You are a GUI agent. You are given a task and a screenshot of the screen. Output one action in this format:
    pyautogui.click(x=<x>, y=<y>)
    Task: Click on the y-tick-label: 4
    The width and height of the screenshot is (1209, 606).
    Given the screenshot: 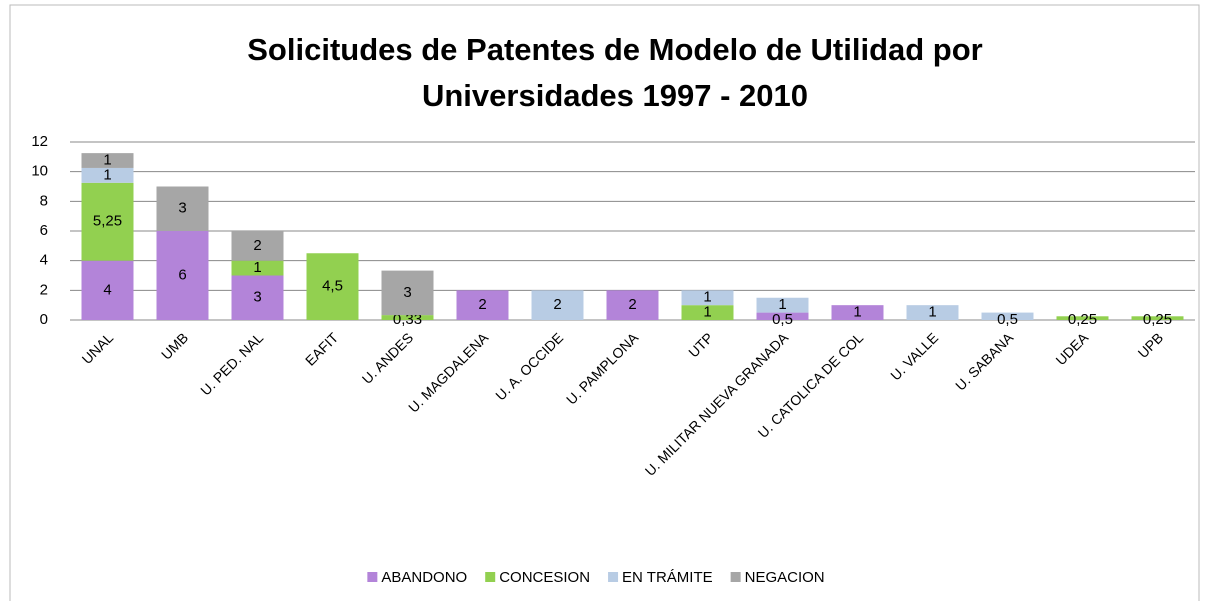 What is the action you would take?
    pyautogui.click(x=44, y=260)
    